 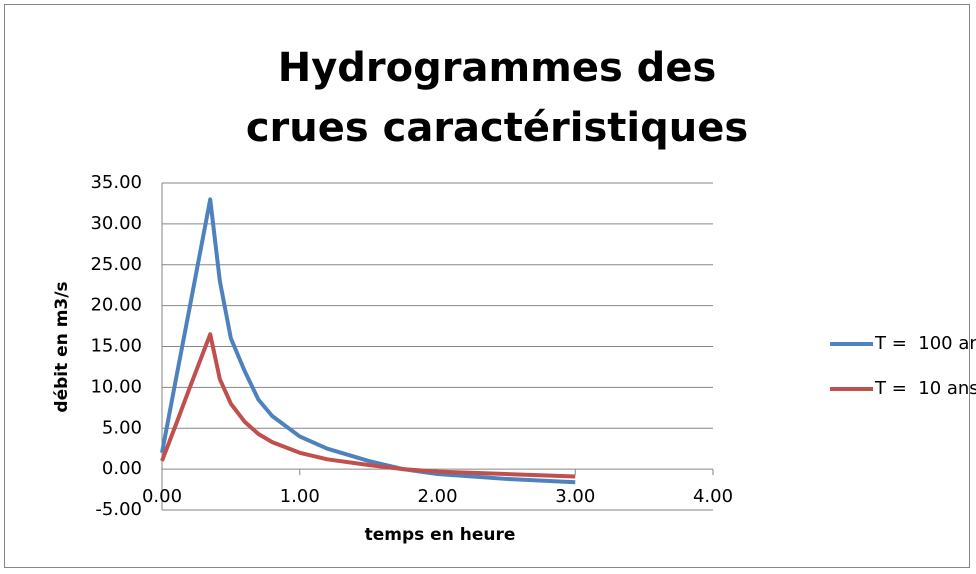 What do you see at coordinates (925, 388) in the screenshot?
I see `legend-label: T = 10 ans` at bounding box center [925, 388].